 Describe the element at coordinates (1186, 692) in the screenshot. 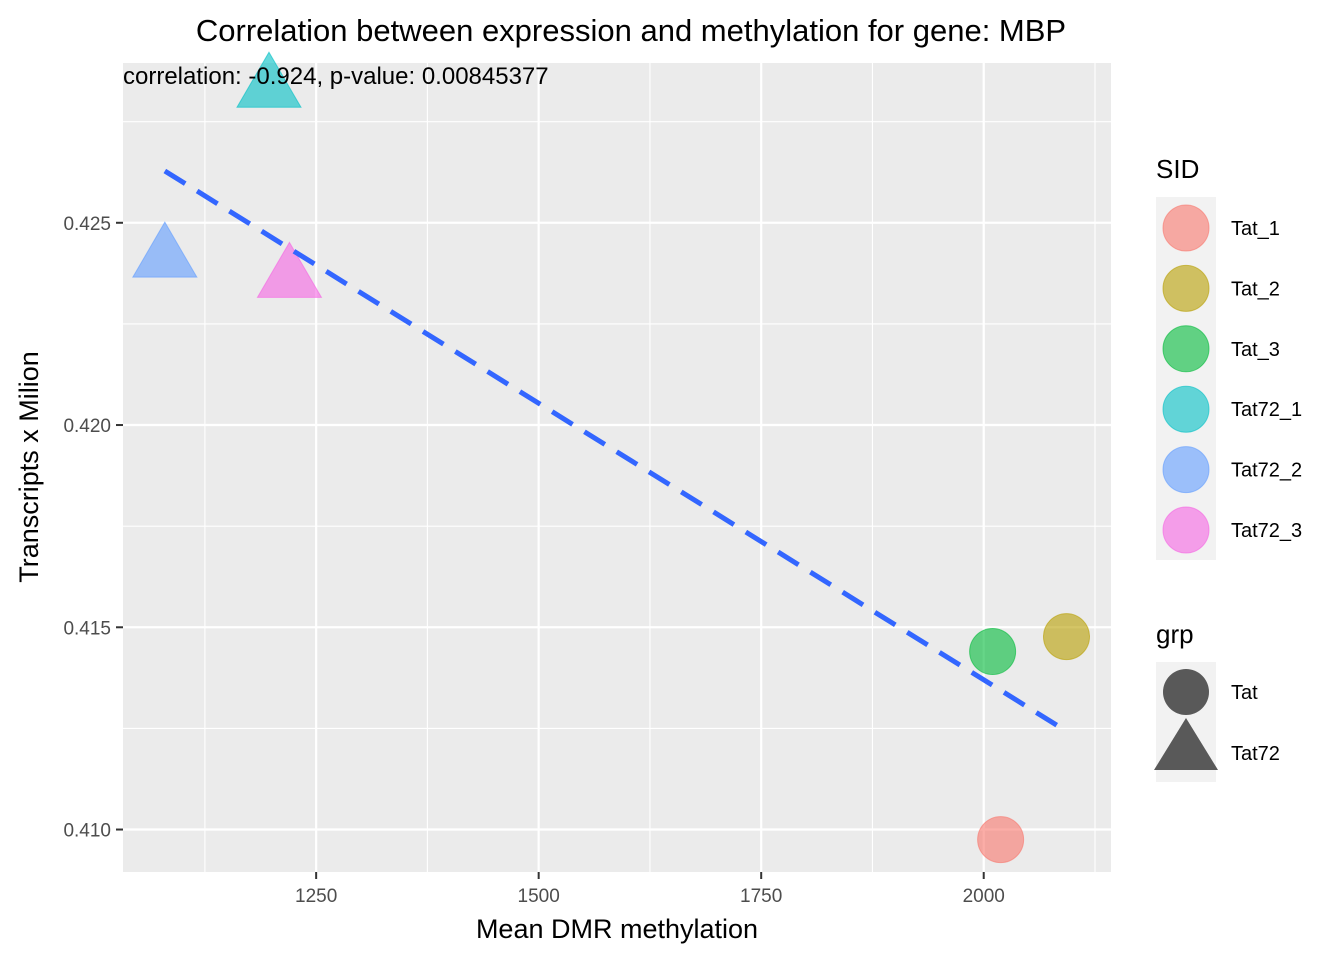

I see `legend-key-circle` at that location.